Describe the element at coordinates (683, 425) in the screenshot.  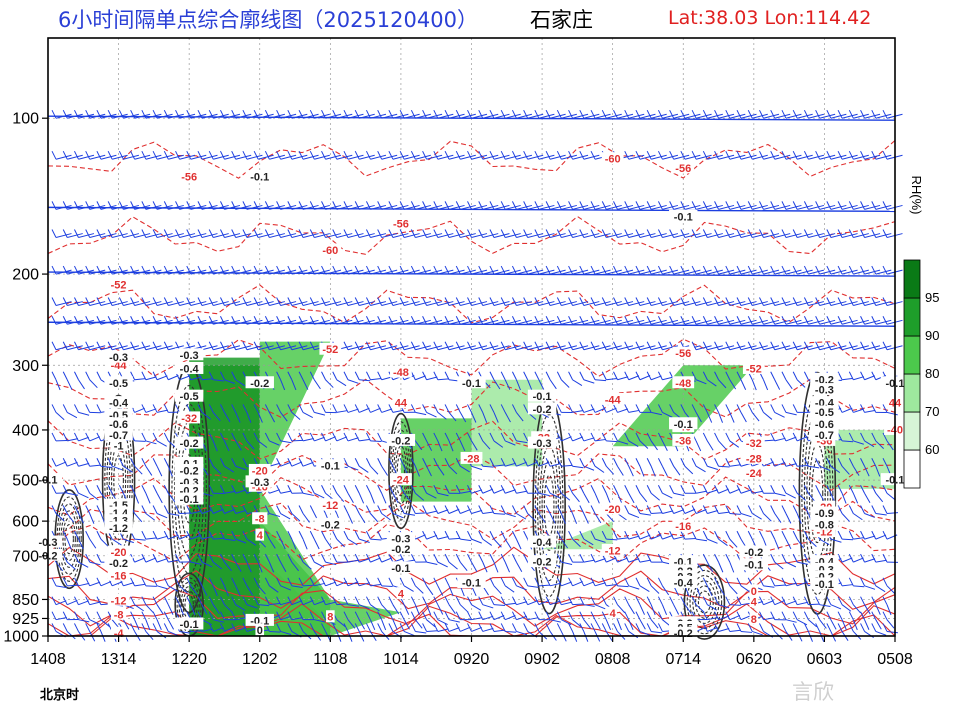
I see `vv-label: -0.1` at that location.